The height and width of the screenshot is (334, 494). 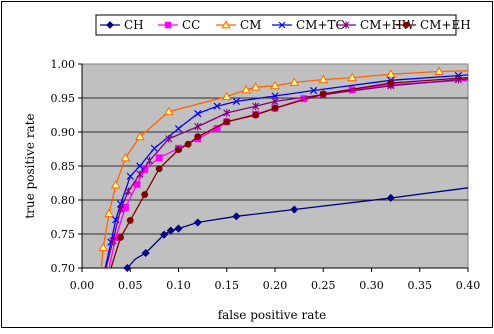 What do you see at coordinates (63, 268) in the screenshot?
I see `y-tick-label: 0.70` at bounding box center [63, 268].